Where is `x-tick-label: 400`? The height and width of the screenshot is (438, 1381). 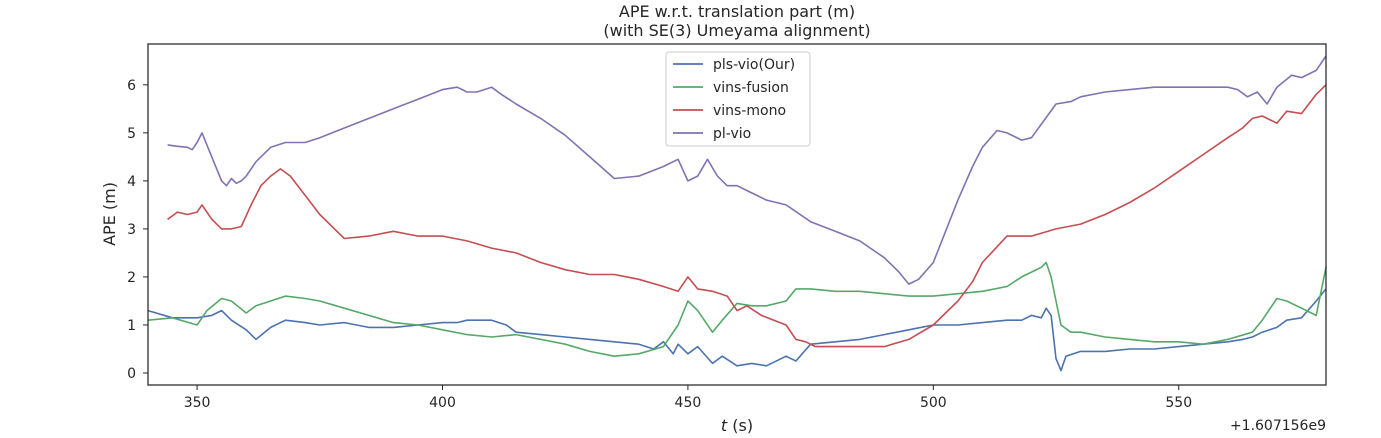 x-tick-label: 400 is located at coordinates (442, 403).